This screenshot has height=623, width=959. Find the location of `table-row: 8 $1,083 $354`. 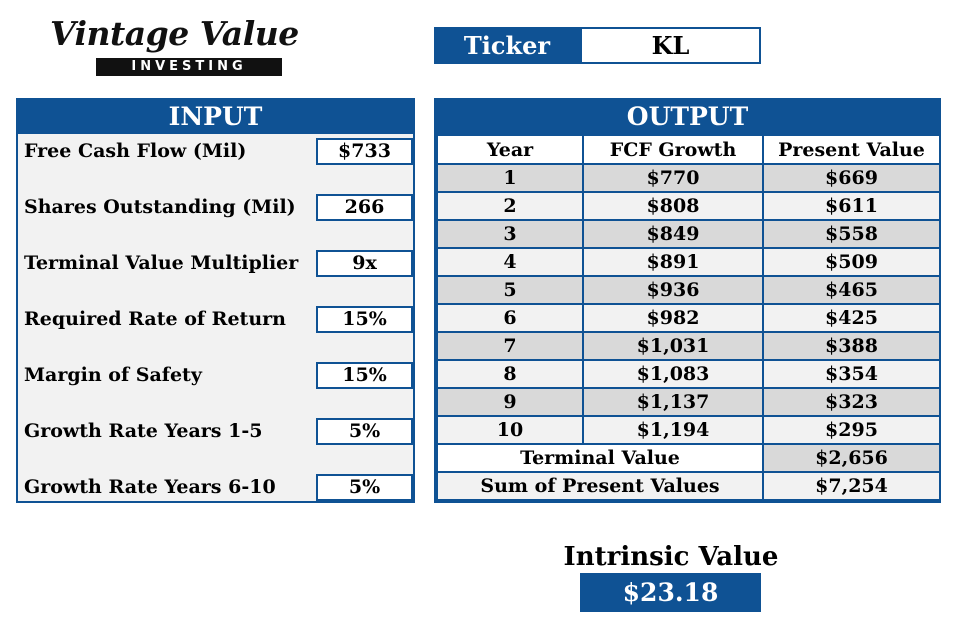

table-row: 8 $1,083 $354 is located at coordinates (688, 374).